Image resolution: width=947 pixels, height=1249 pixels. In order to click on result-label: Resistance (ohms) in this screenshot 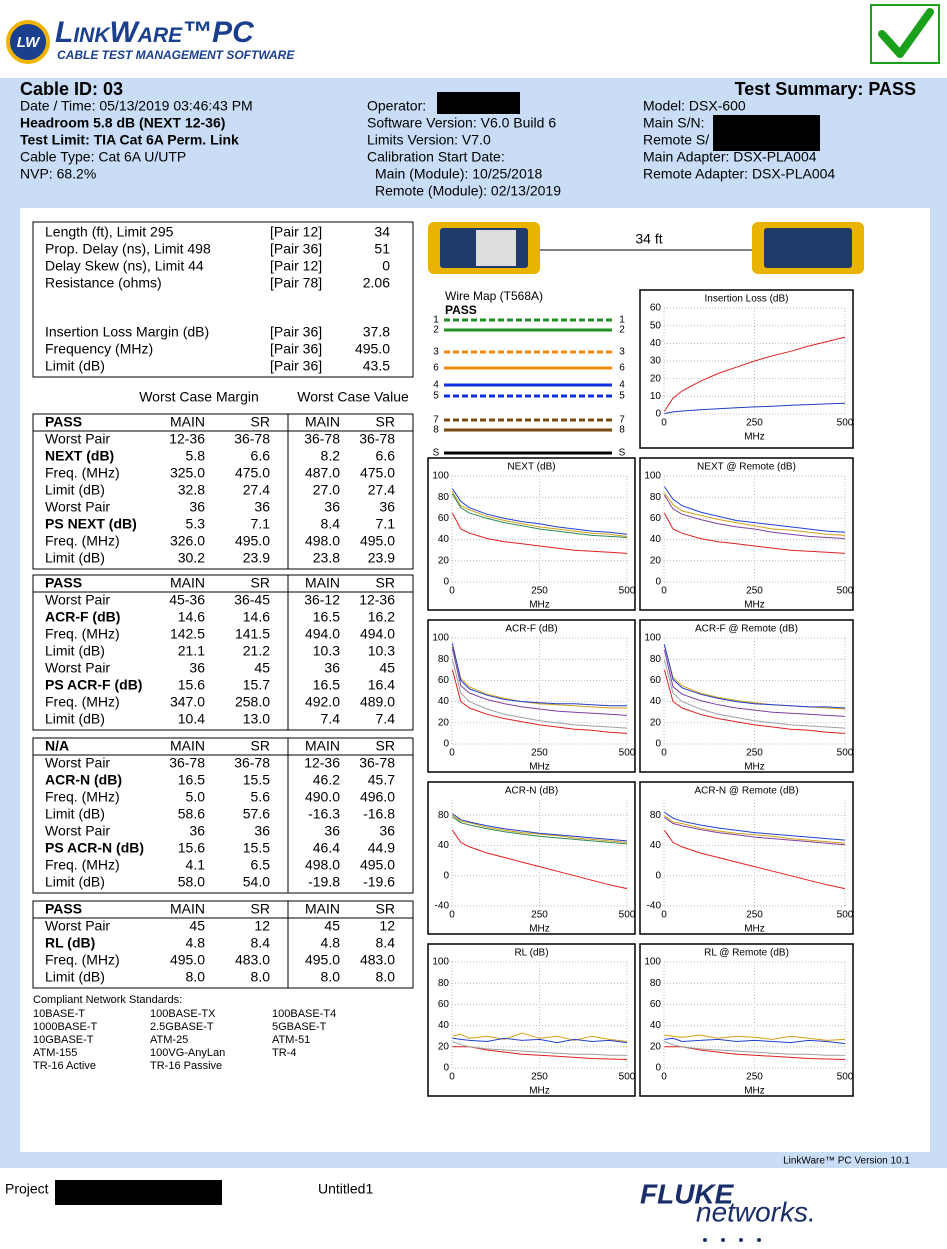, I will do `click(103, 283)`.